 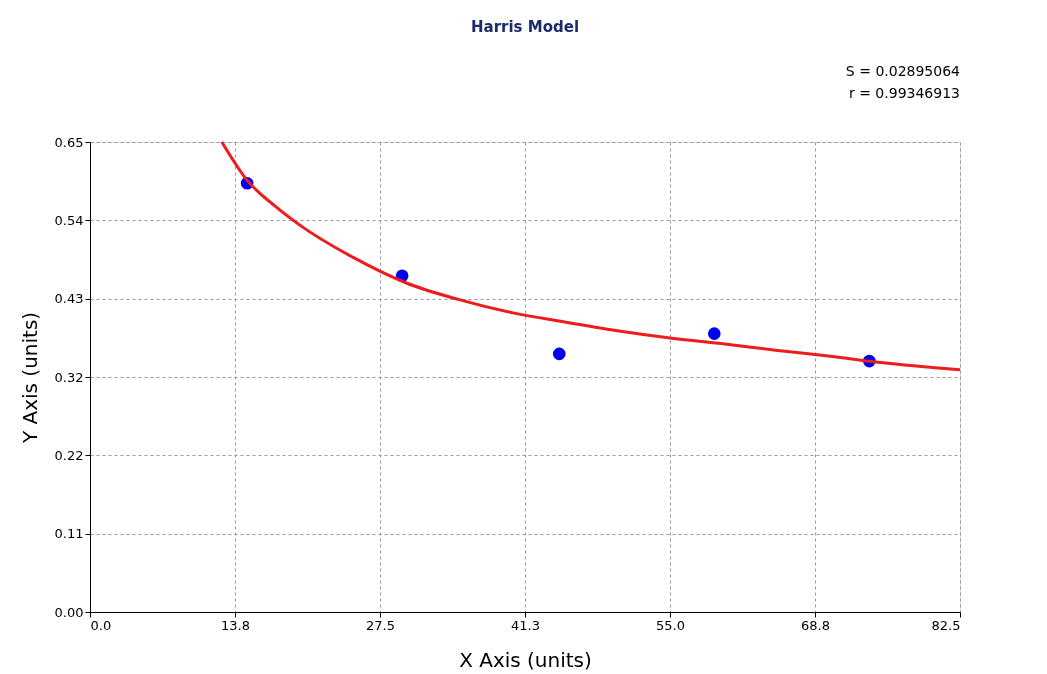 I want to click on text: S = 0.02895064, so click(x=903, y=71).